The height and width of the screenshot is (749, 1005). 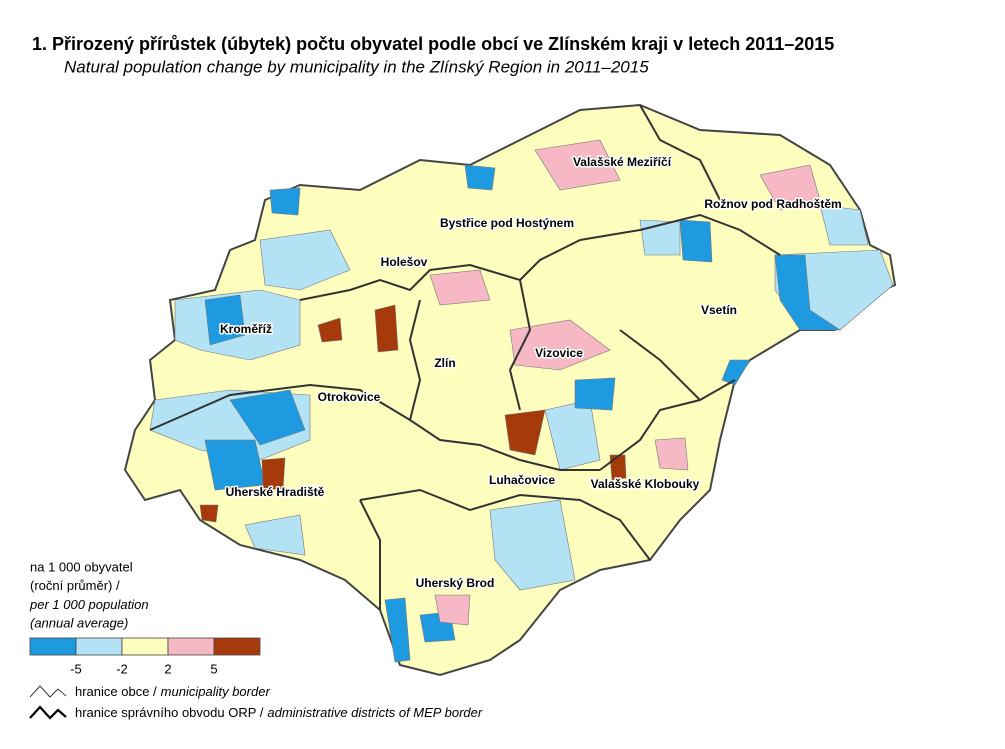 What do you see at coordinates (444, 363) in the screenshot?
I see `city-label: Zlín` at bounding box center [444, 363].